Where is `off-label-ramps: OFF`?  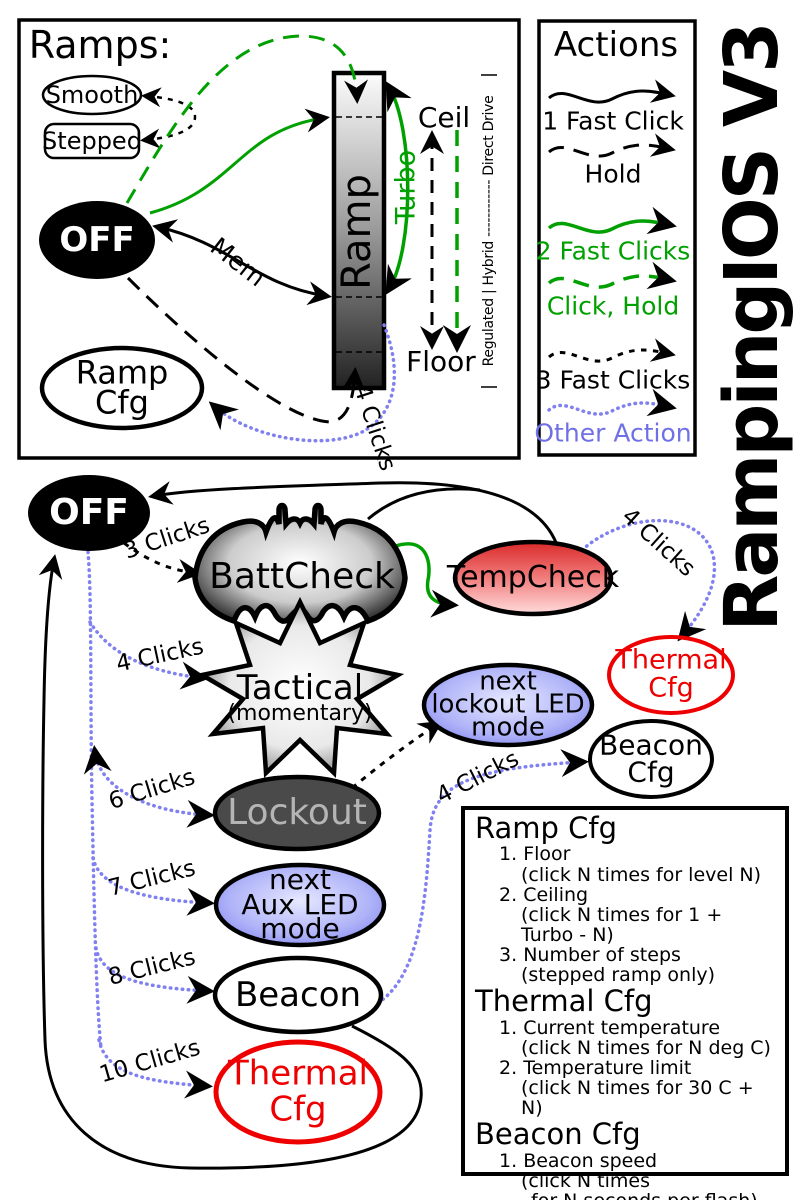
off-label-ramps: OFF is located at coordinates (97, 240).